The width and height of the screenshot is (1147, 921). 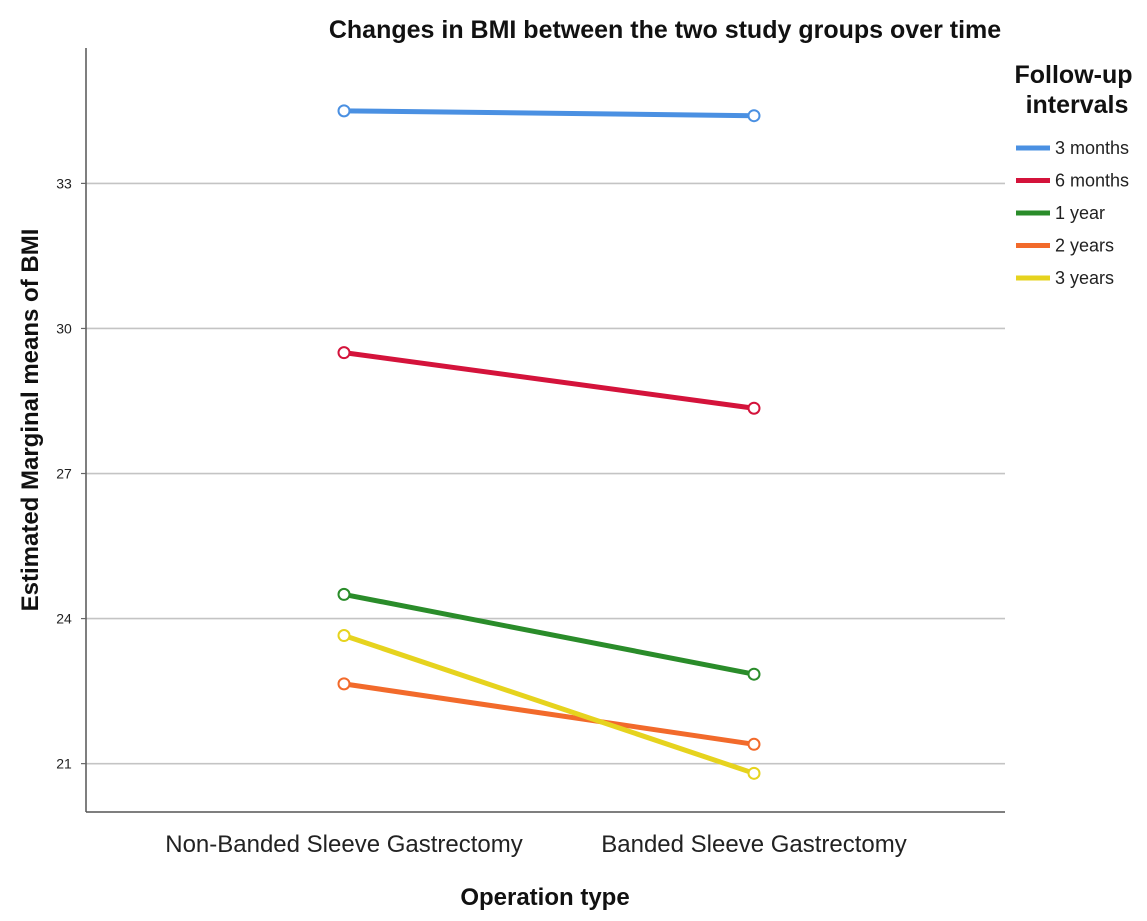 I want to click on y-tick-label: 21, so click(x=64, y=764).